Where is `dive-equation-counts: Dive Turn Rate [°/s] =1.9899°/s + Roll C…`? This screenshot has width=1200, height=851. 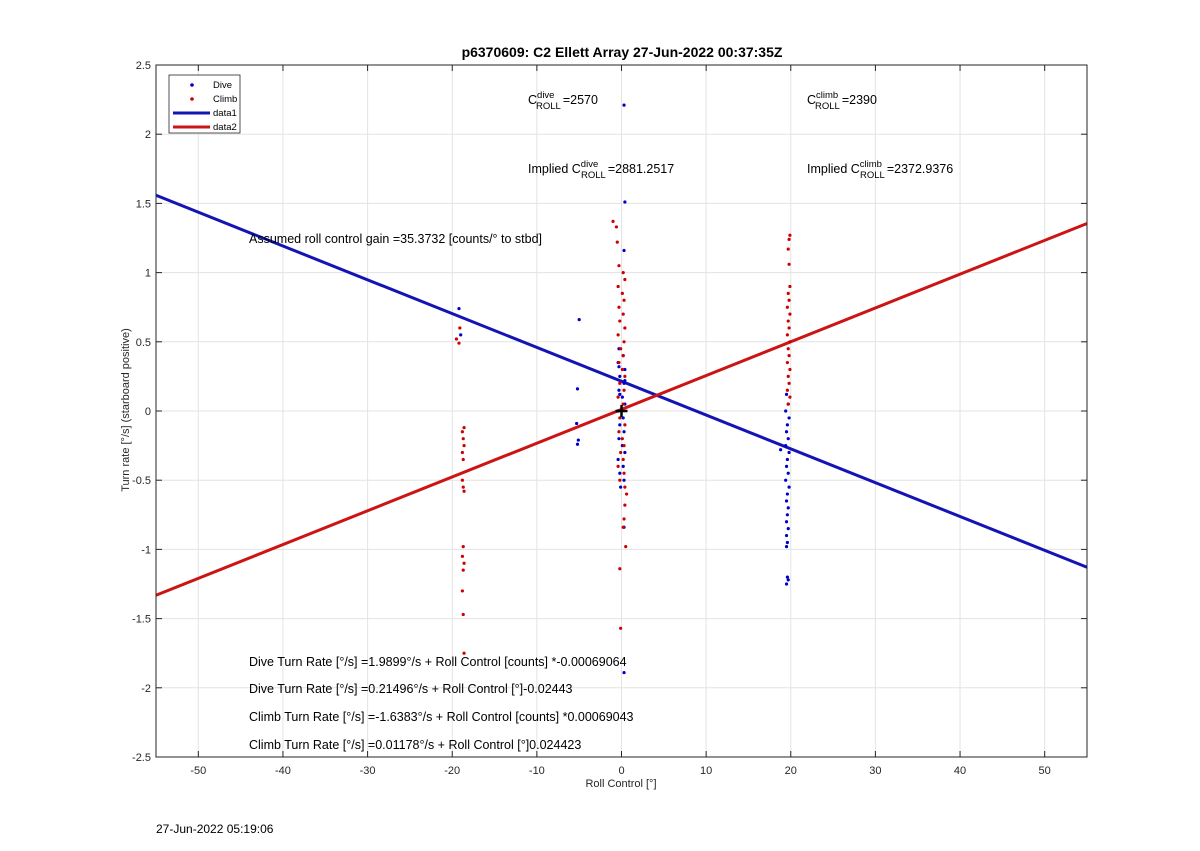 dive-equation-counts: Dive Turn Rate [°/s] =1.9899°/s + Roll C… is located at coordinates (438, 662).